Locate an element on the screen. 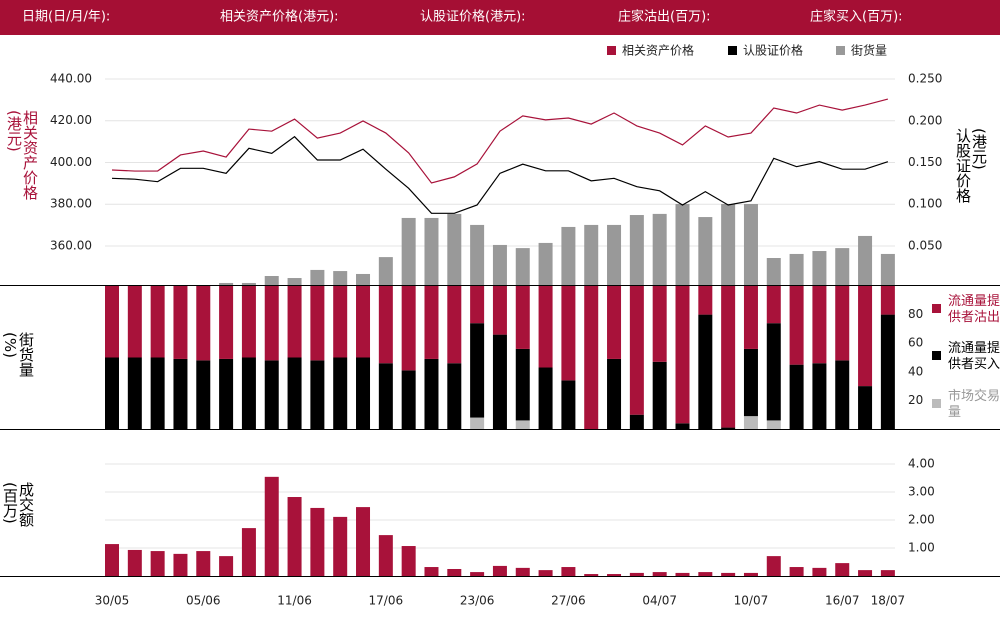 Image resolution: width=1000 pixels, height=620 pixels. header-label: 认股证价格(港元): is located at coordinates (473, 17).